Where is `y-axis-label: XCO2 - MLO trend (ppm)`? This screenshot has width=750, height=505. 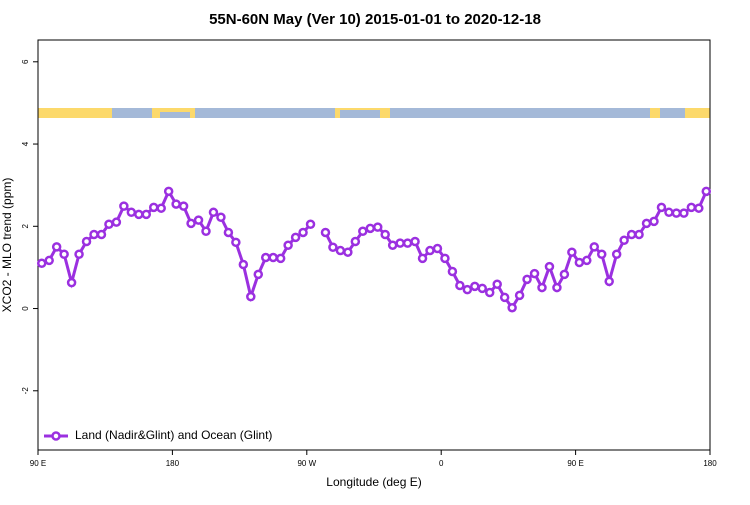
y-axis-label: XCO2 - MLO trend (ppm) is located at coordinates (7, 245).